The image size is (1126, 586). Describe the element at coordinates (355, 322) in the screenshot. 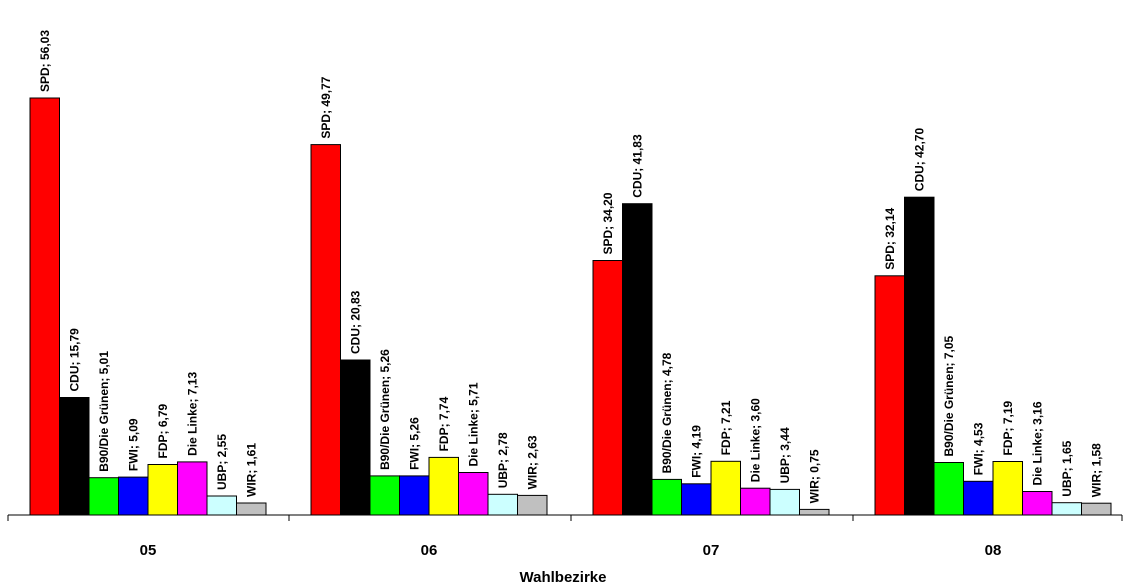

I see `data-label: CDU; 20,83` at that location.